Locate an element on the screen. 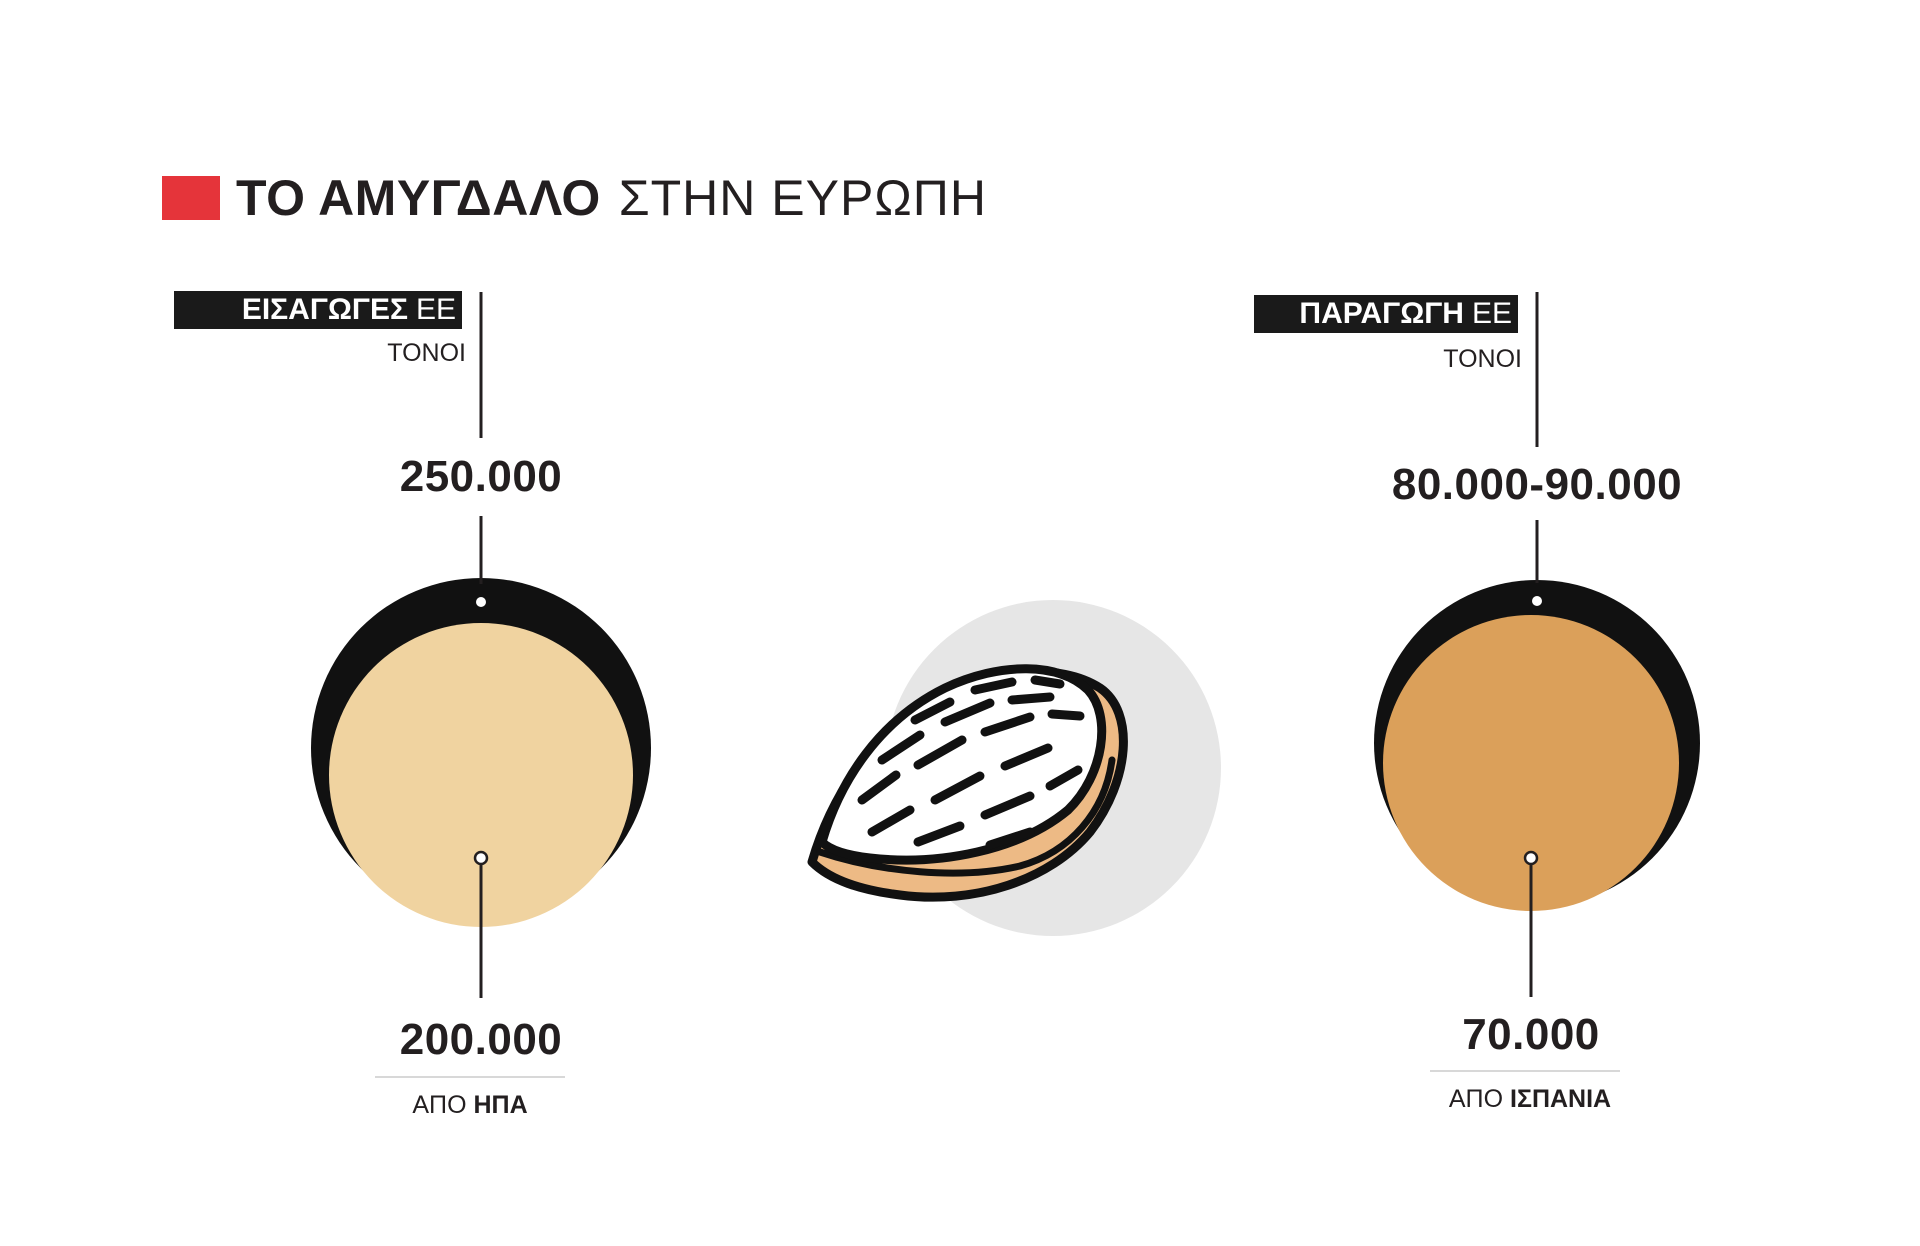 The height and width of the screenshot is (1246, 1920). imports-label-light: ΕΕ is located at coordinates (435, 309).